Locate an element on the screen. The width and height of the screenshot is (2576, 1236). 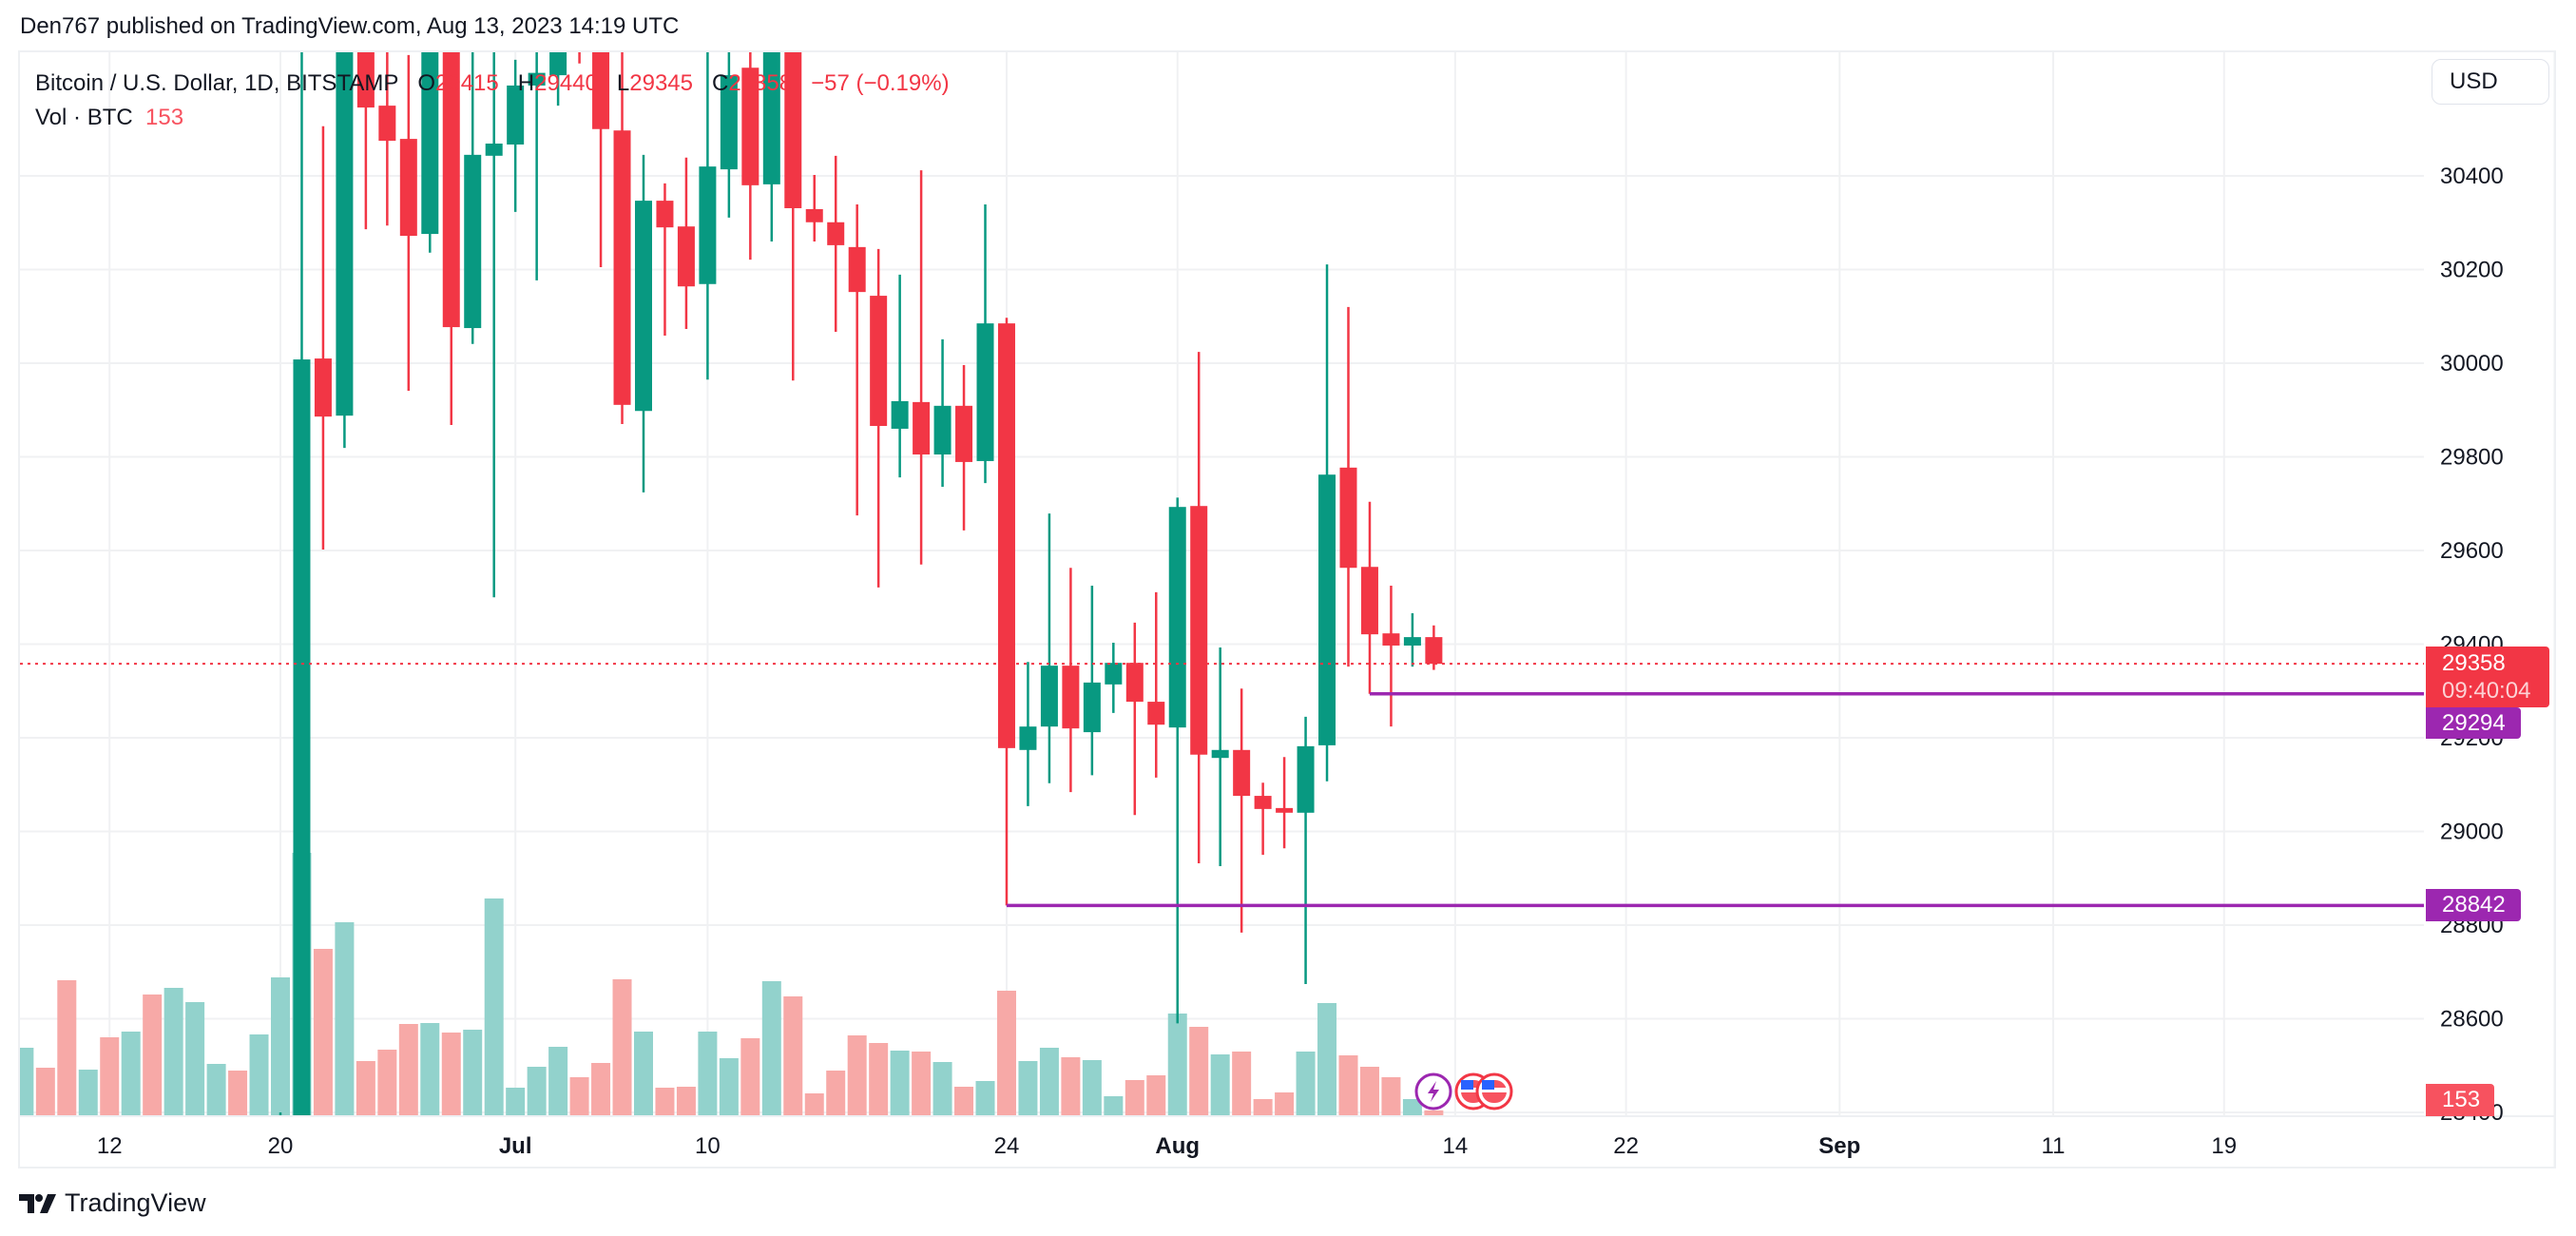
lightning-event-icon is located at coordinates (1433, 1091).